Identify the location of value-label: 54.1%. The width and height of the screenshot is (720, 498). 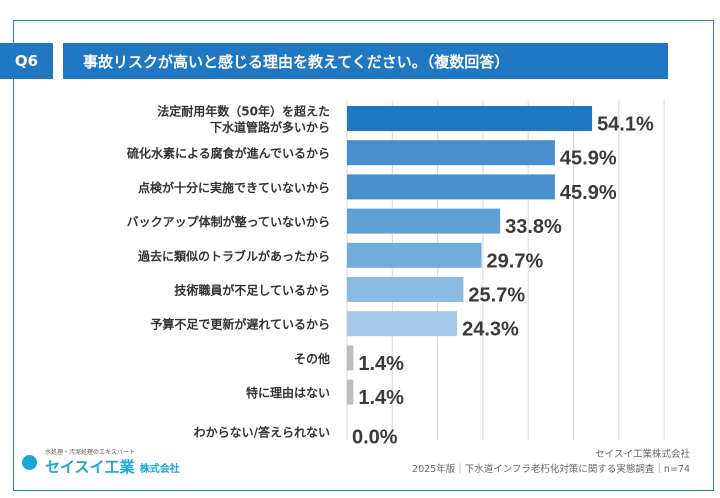
(625, 125).